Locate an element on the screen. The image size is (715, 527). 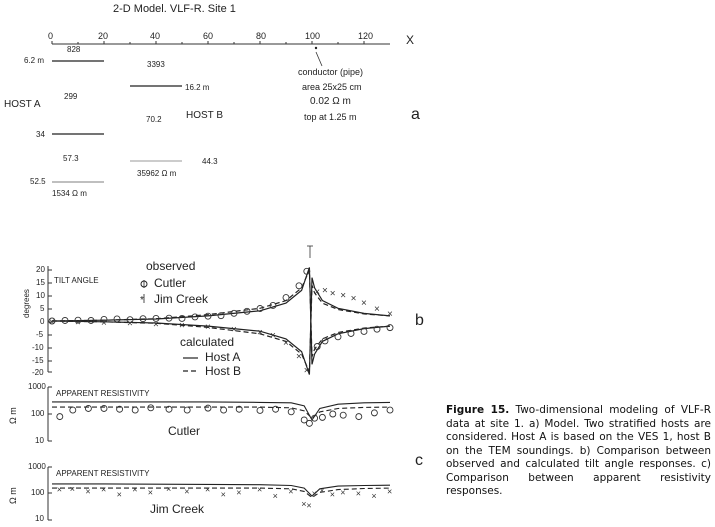
conductor-label: conductor (pipe) is located at coordinates (331, 72).